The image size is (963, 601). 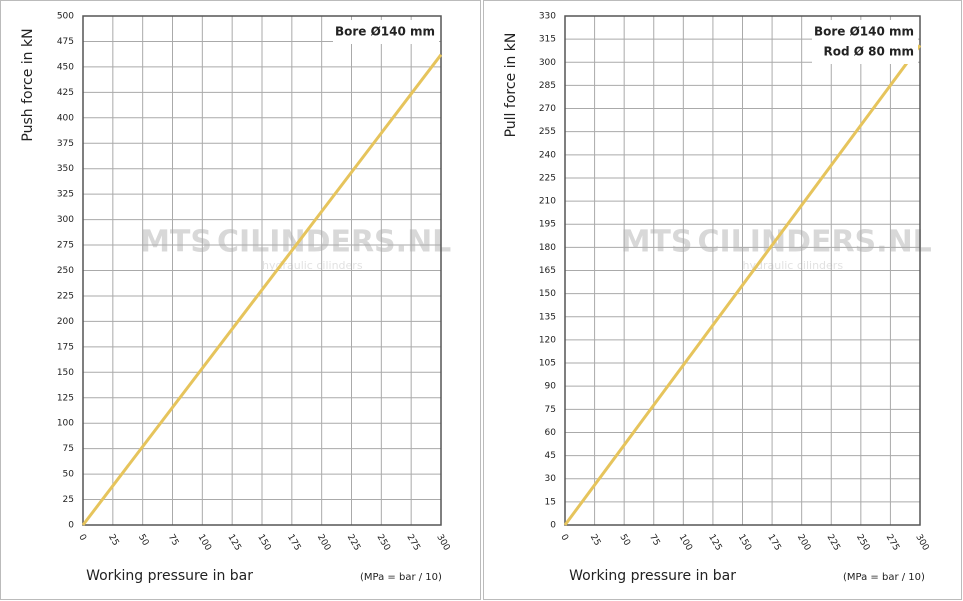 What do you see at coordinates (65, 93) in the screenshot?
I see `y-tick-label: 425` at bounding box center [65, 93].